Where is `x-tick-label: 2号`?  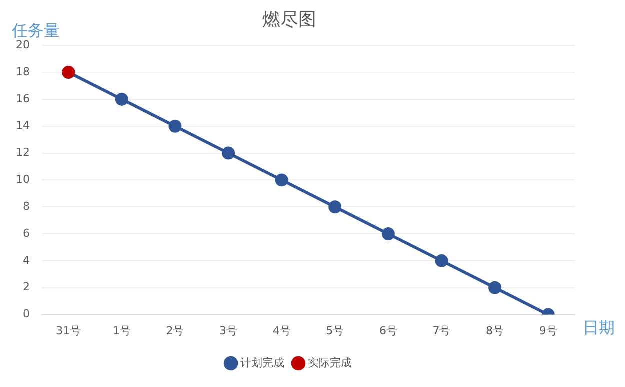
x-tick-label: 2号 is located at coordinates (175, 331).